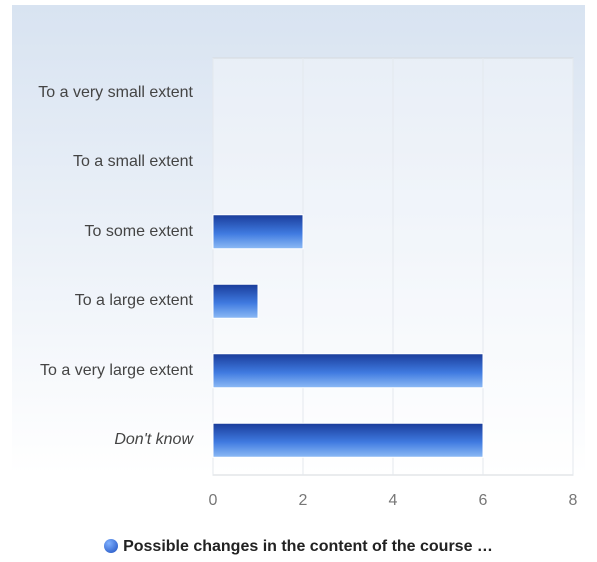  Describe the element at coordinates (139, 231) in the screenshot. I see `y-tick-label: To some extent` at that location.